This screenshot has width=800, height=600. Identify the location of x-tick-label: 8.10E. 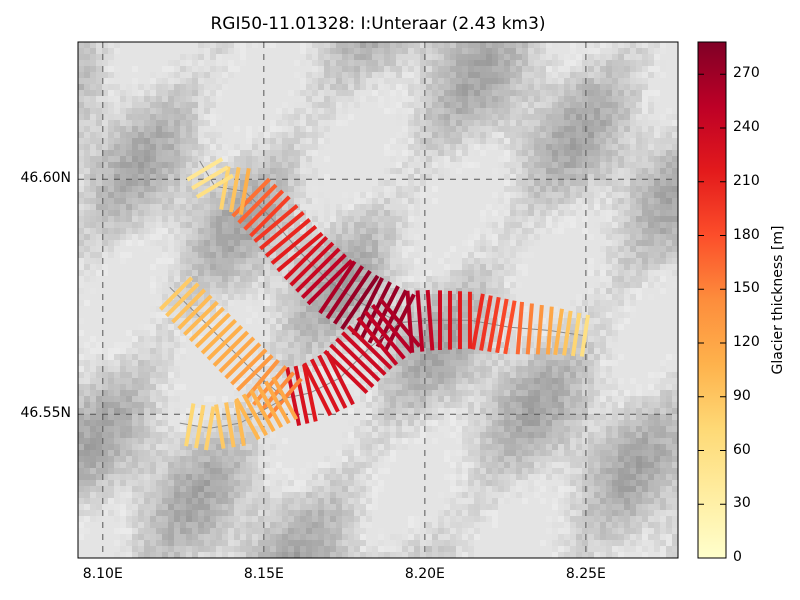
(102, 574).